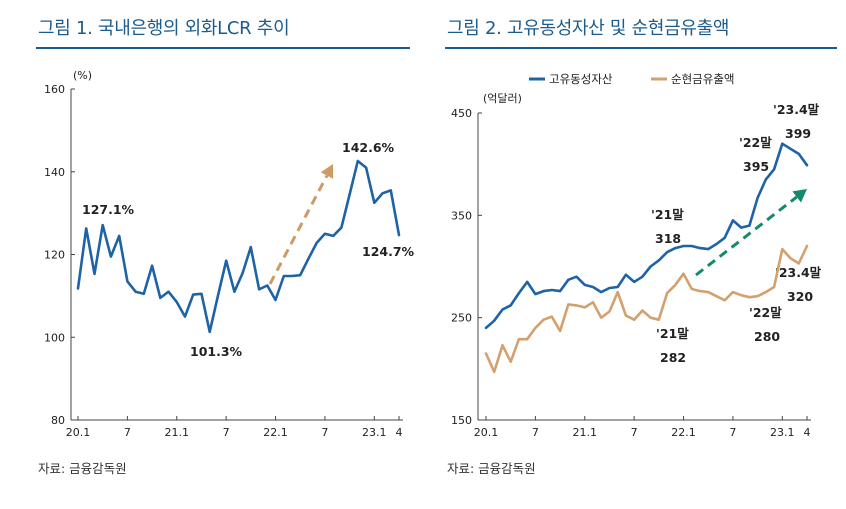 This screenshot has height=509, width=846. Describe the element at coordinates (54, 255) in the screenshot. I see `y-tick-label: 120` at that location.